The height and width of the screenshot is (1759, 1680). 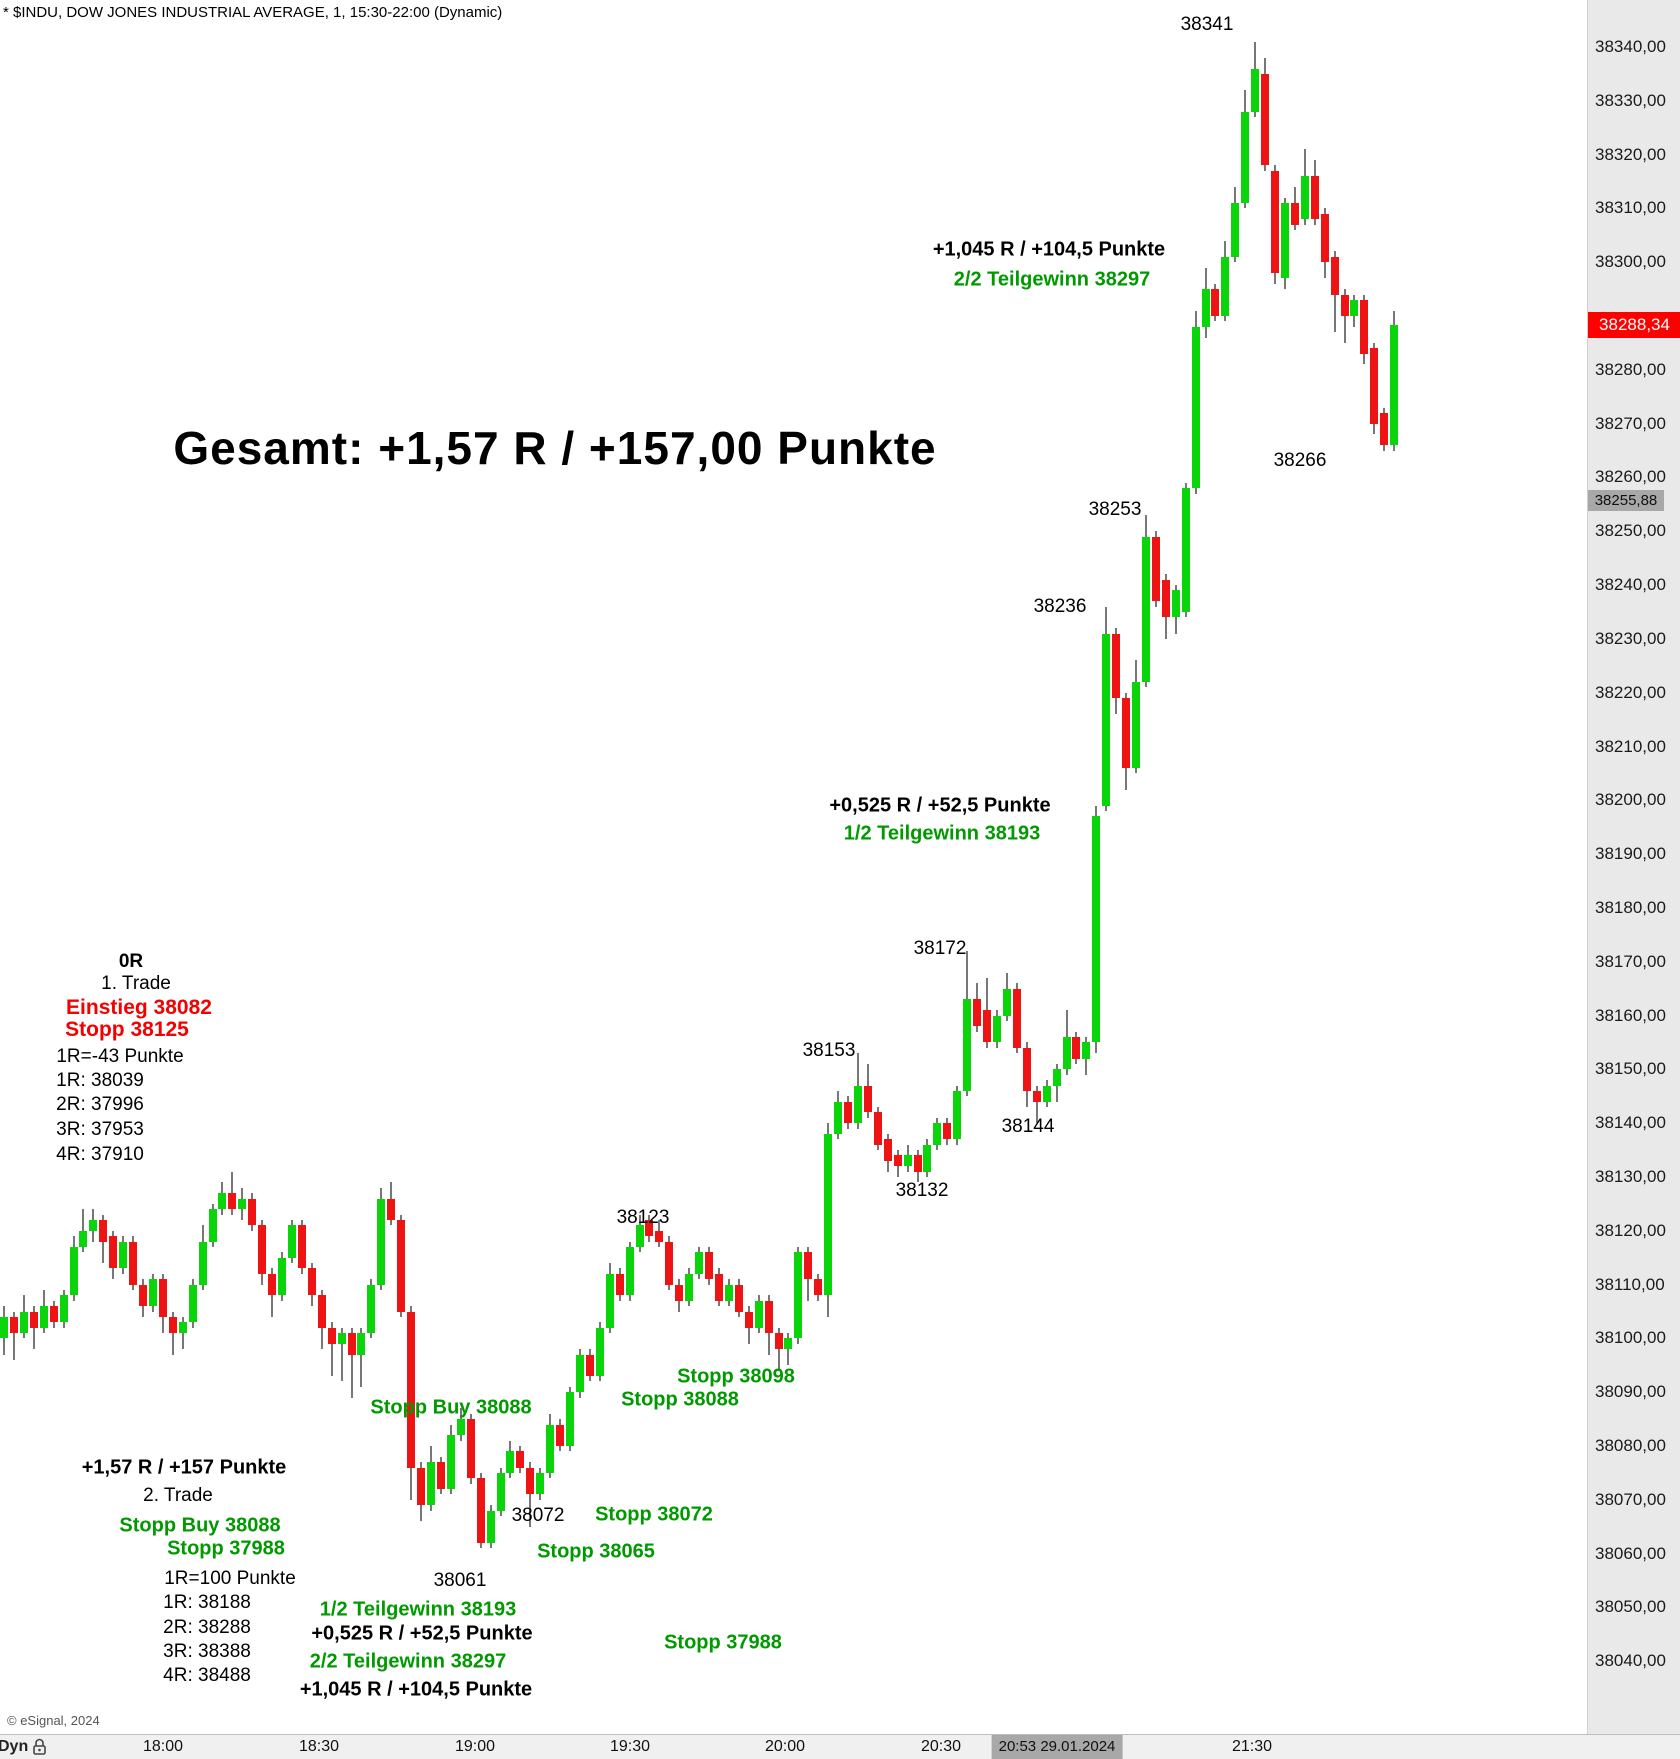 I want to click on trade-annotation: 2/2 Teilgewinn 38297, so click(x=1052, y=279).